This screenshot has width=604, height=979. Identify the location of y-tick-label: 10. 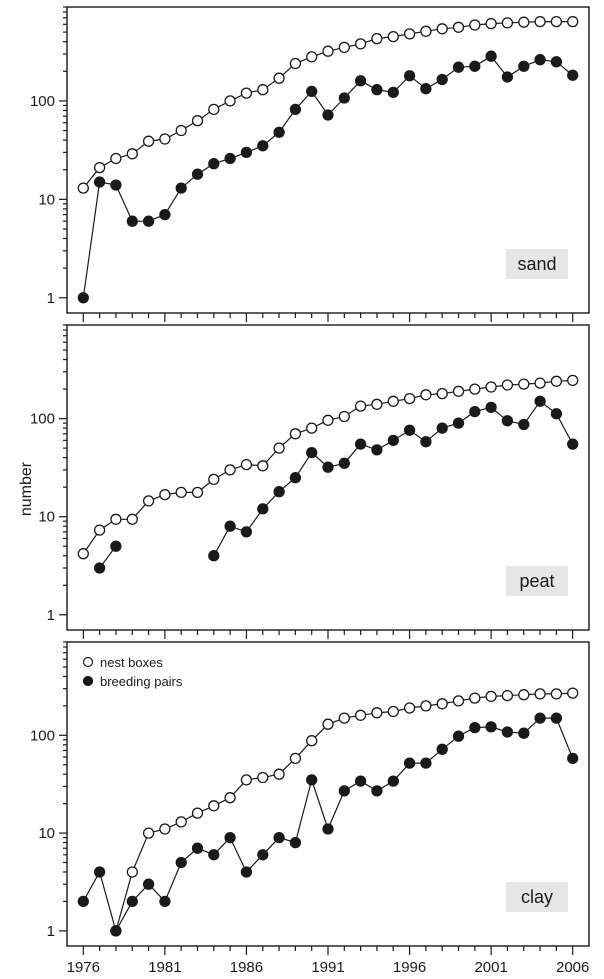
(46, 517).